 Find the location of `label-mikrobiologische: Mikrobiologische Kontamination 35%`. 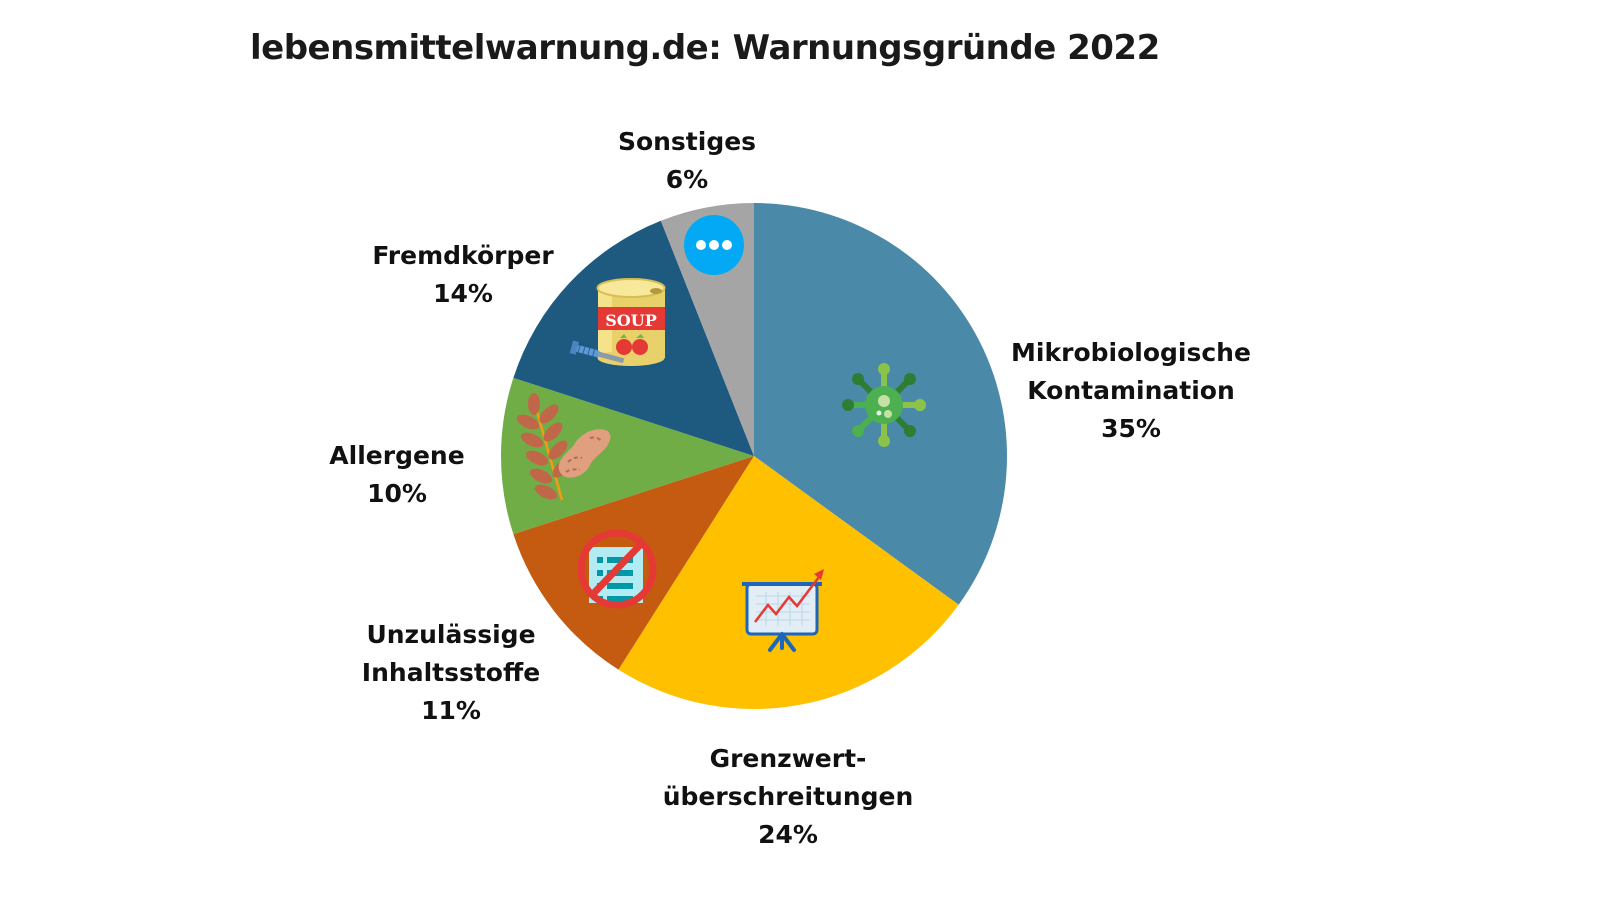

label-mikrobiologische: Mikrobiologische Kontamination 35% is located at coordinates (1131, 391).